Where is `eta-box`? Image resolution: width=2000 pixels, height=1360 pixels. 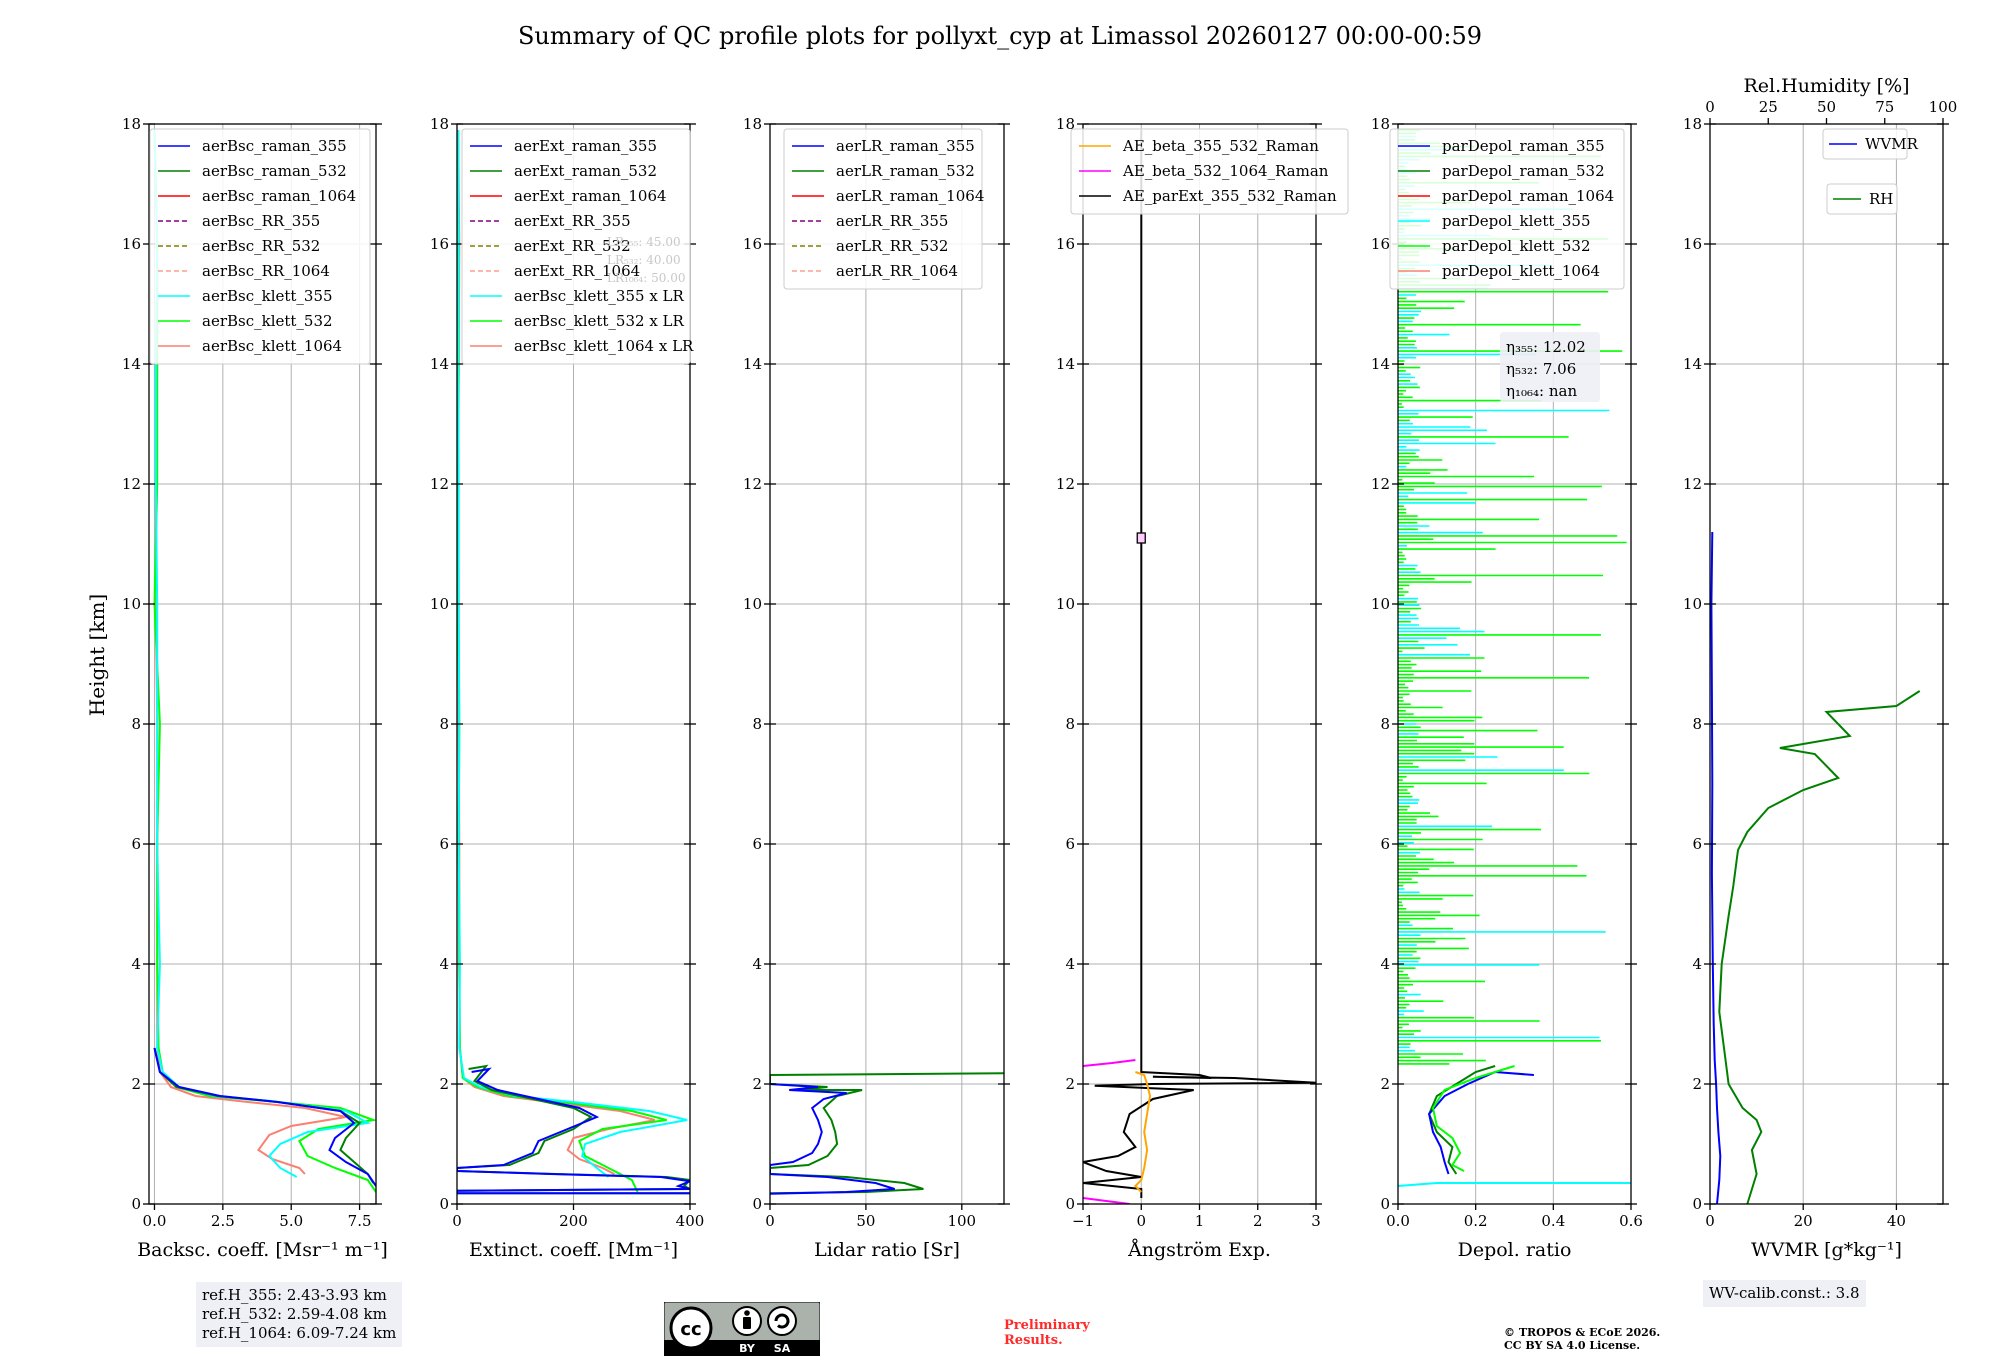 eta-box is located at coordinates (1550, 367).